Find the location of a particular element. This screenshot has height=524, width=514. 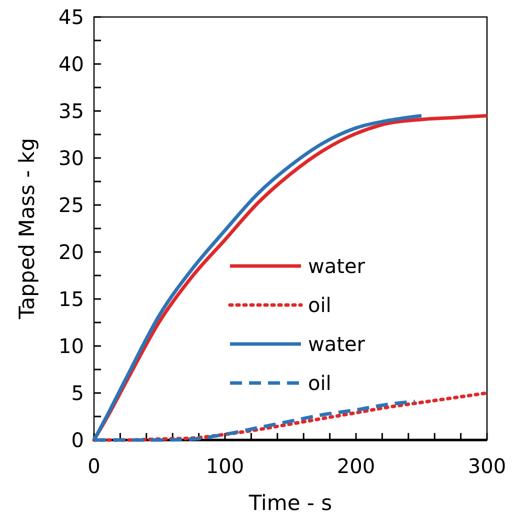

x-axis-title: Time - s is located at coordinates (290, 503).